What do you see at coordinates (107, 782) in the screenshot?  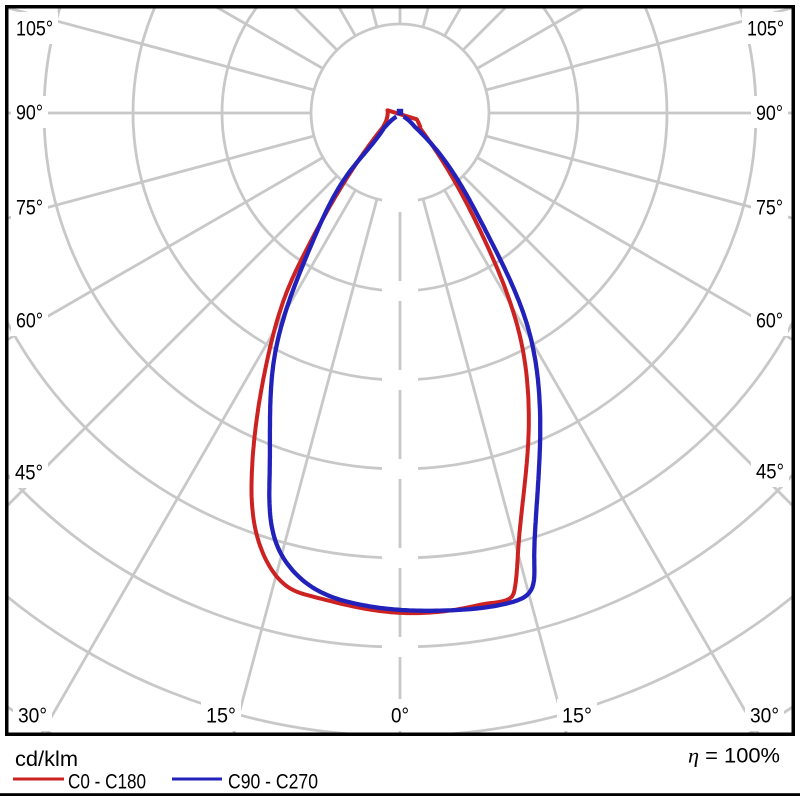 I see `svg-text: C0 - C180` at bounding box center [107, 782].